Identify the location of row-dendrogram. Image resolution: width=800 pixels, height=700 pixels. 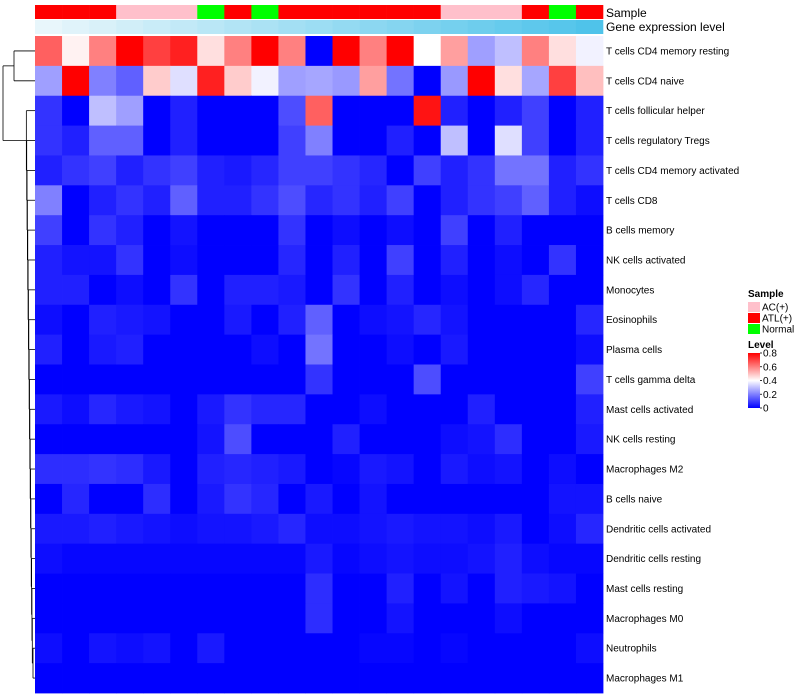
(18, 364).